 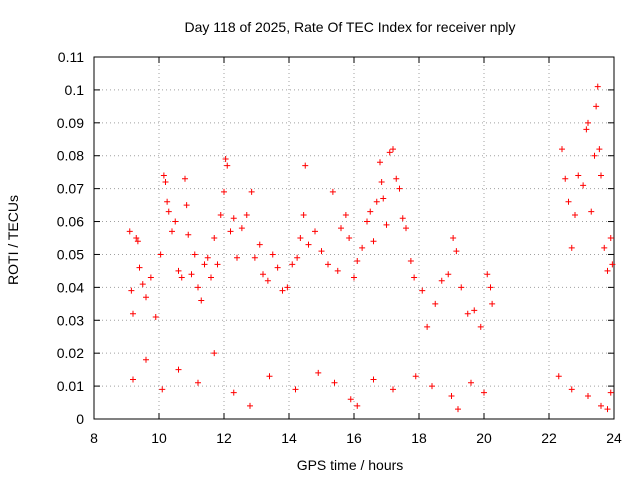 What do you see at coordinates (70, 254) in the screenshot?
I see `y-tick-label: 0.05` at bounding box center [70, 254].